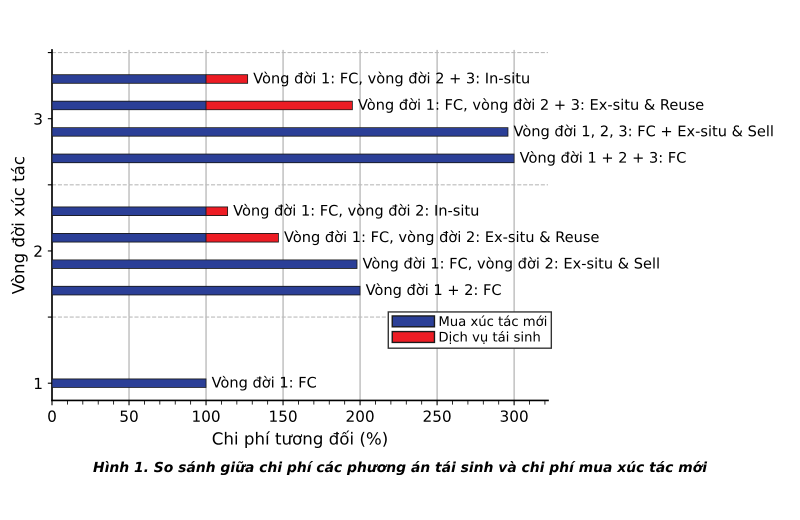  Describe the element at coordinates (531, 105) in the screenshot. I see `annotation: Vòng đời 1: FC, vòng đời 2 + 3: Ex-situ & Reuse` at that location.